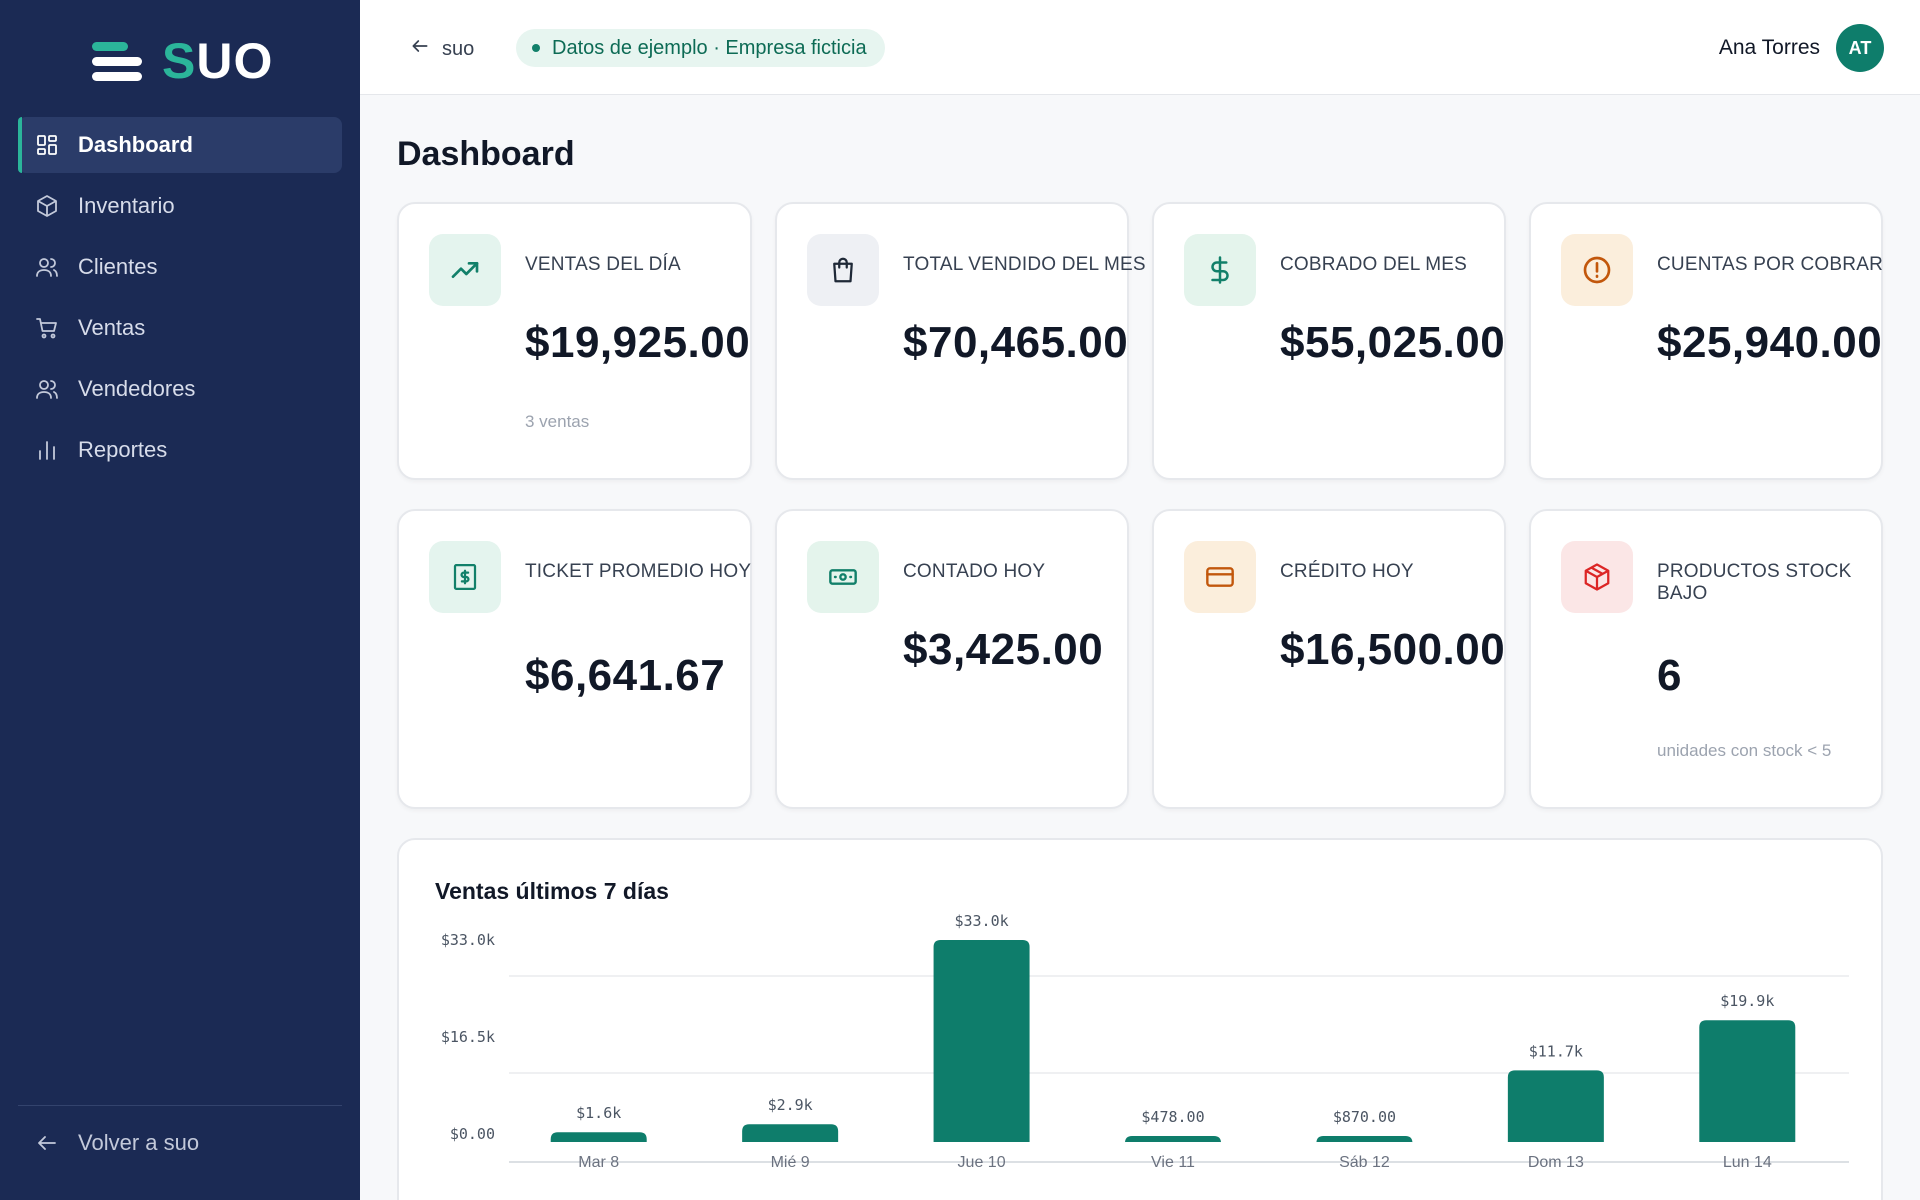 Image resolution: width=1920 pixels, height=1200 pixels. Describe the element at coordinates (1172, 1117) in the screenshot. I see `bar-data-label: $478.00` at that location.